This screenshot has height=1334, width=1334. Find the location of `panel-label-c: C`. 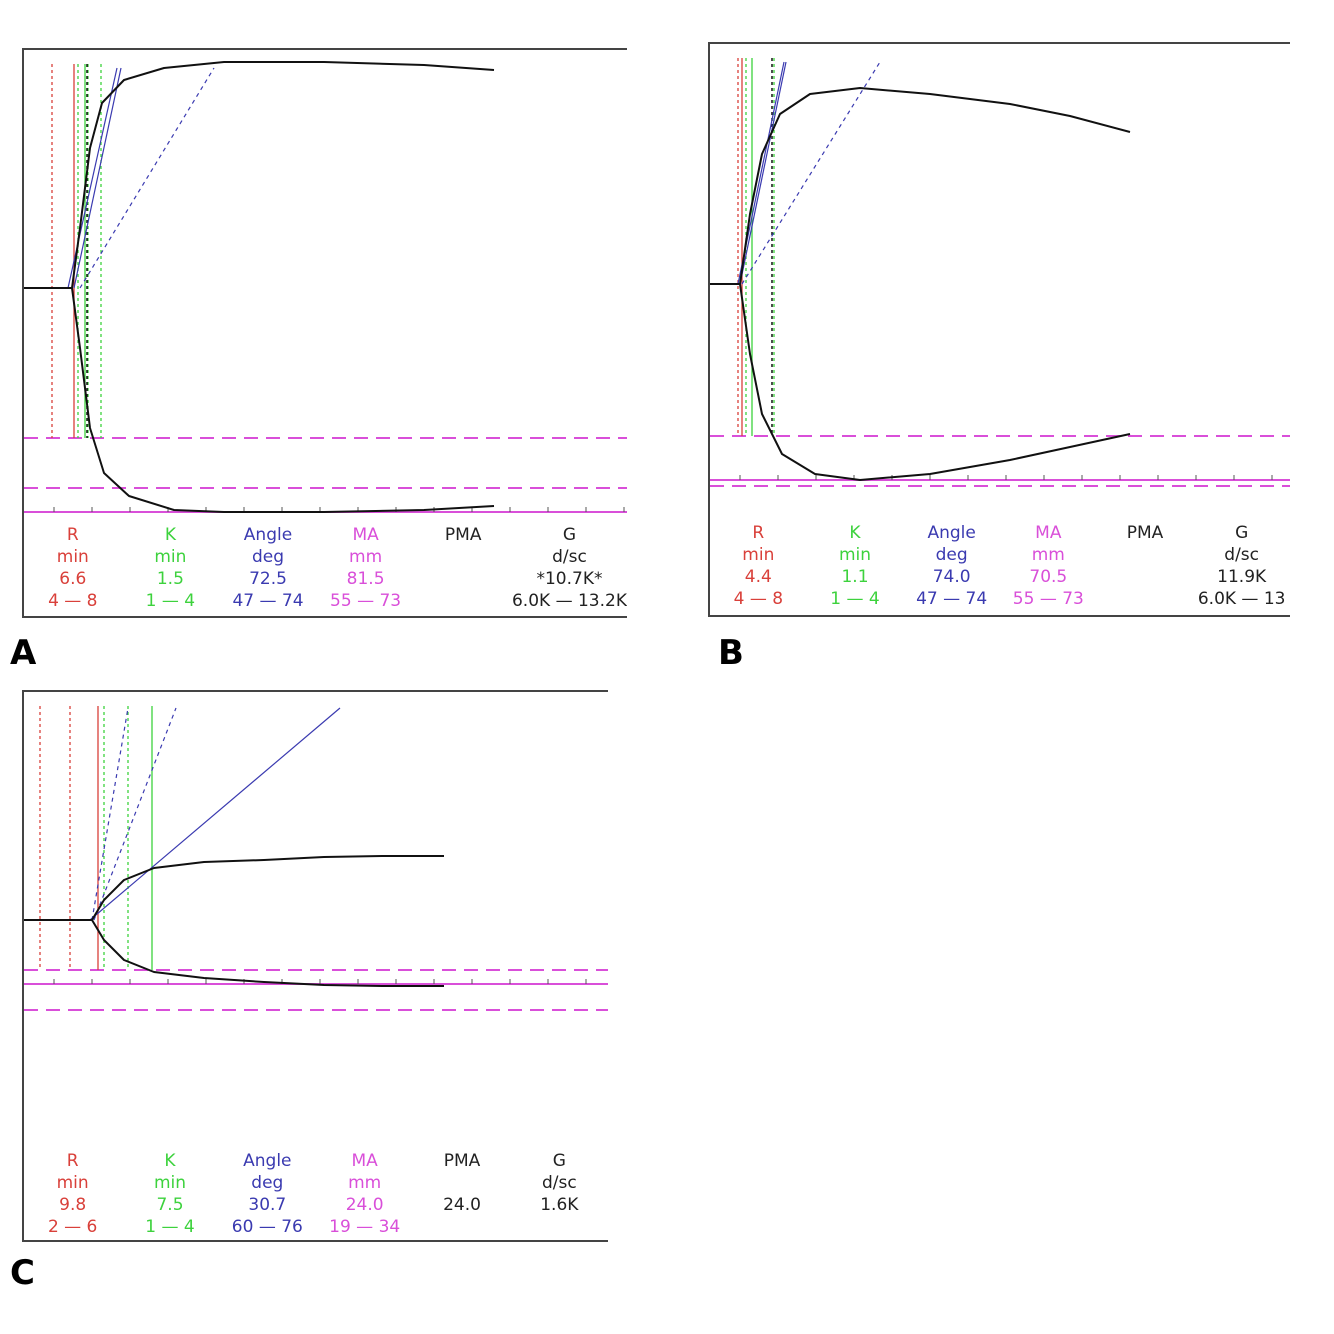

panel-label-c: C is located at coordinates (22, 1273).